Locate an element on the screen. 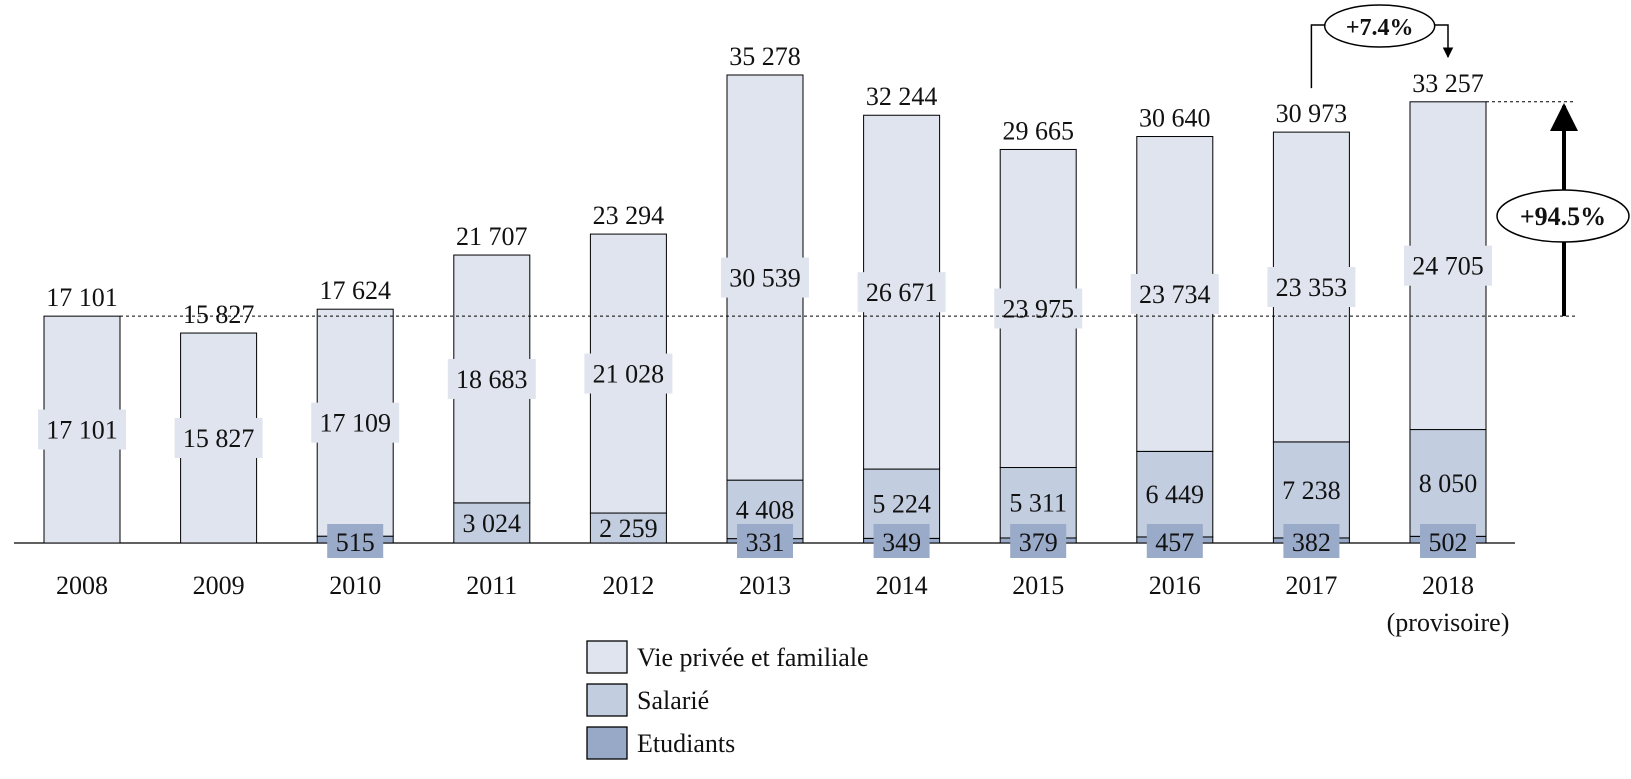 Image resolution: width=1631 pixels, height=779 pixels. label-salarie-2016: 6 449 is located at coordinates (1175, 494).